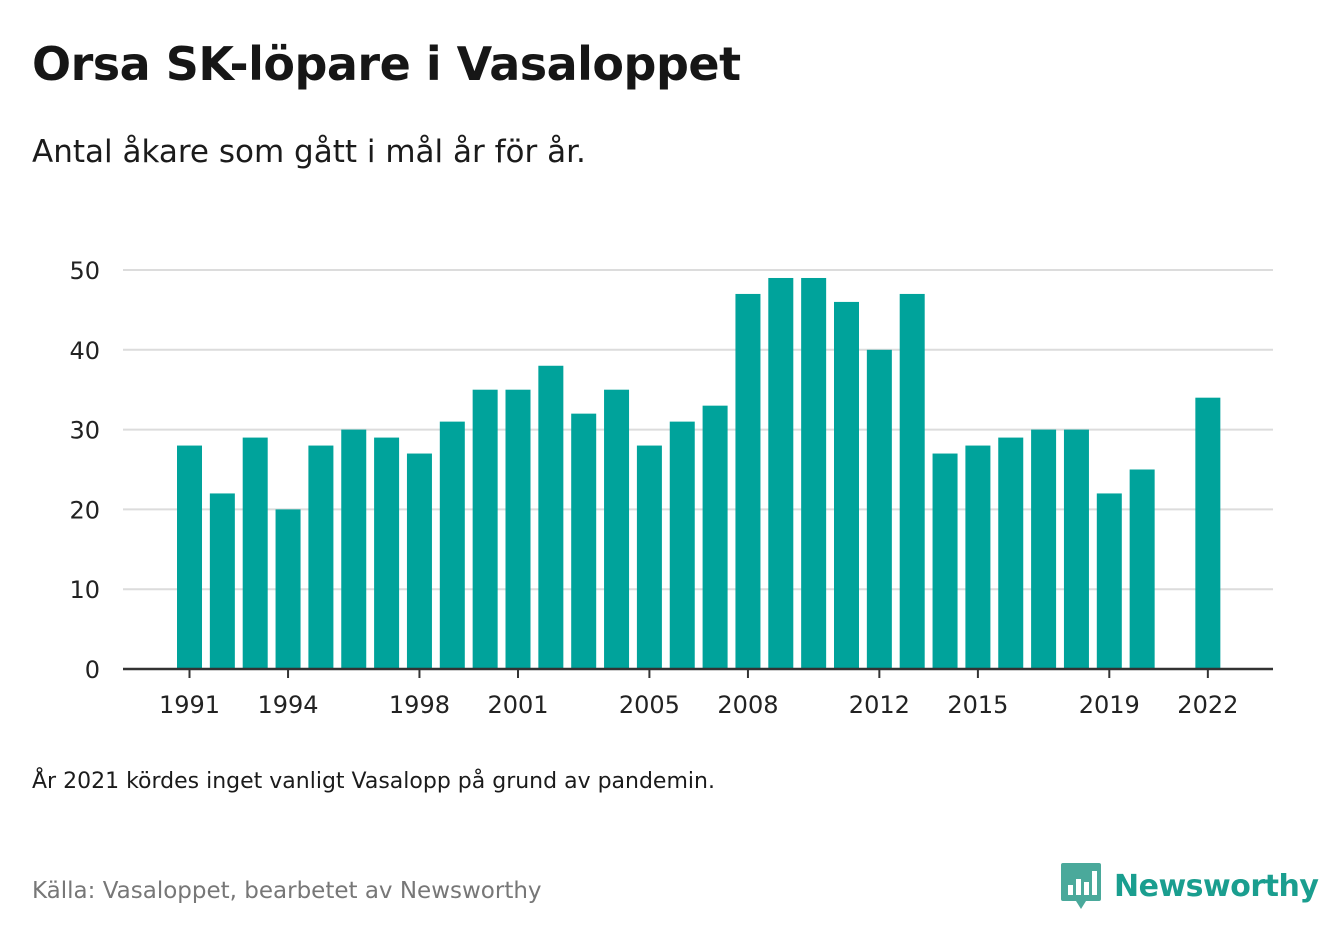 The width and height of the screenshot is (1340, 940). I want to click on x-tick-label: 1998, so click(419, 705).